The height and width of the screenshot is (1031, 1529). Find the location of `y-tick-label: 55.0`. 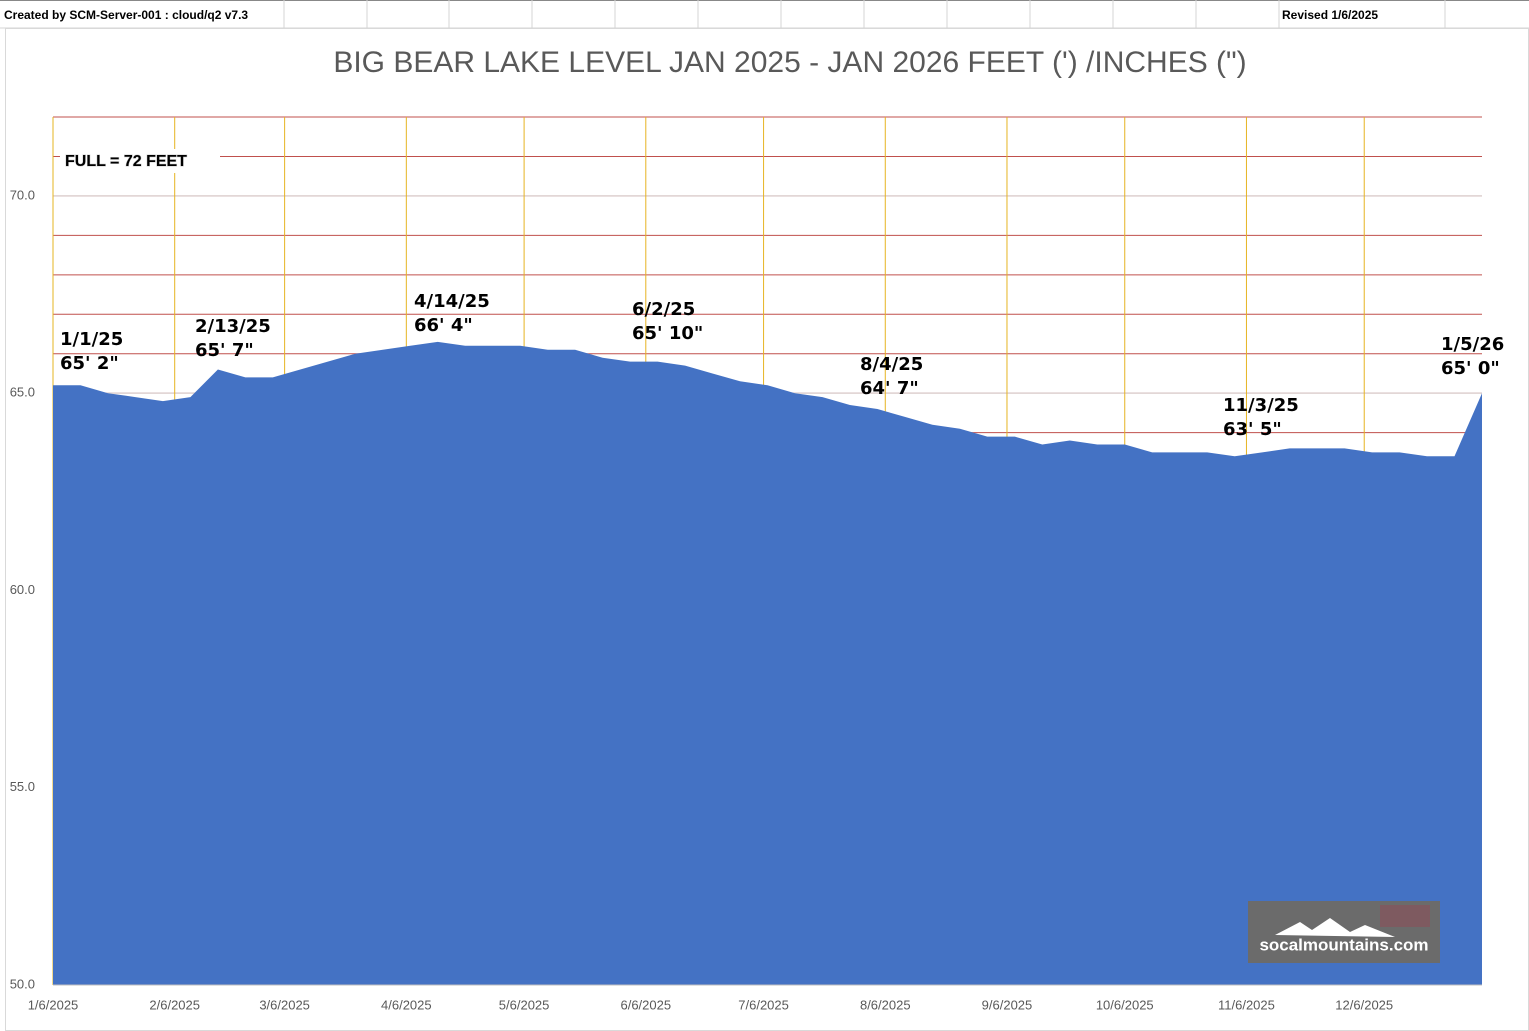

y-tick-label: 55.0 is located at coordinates (22, 786).